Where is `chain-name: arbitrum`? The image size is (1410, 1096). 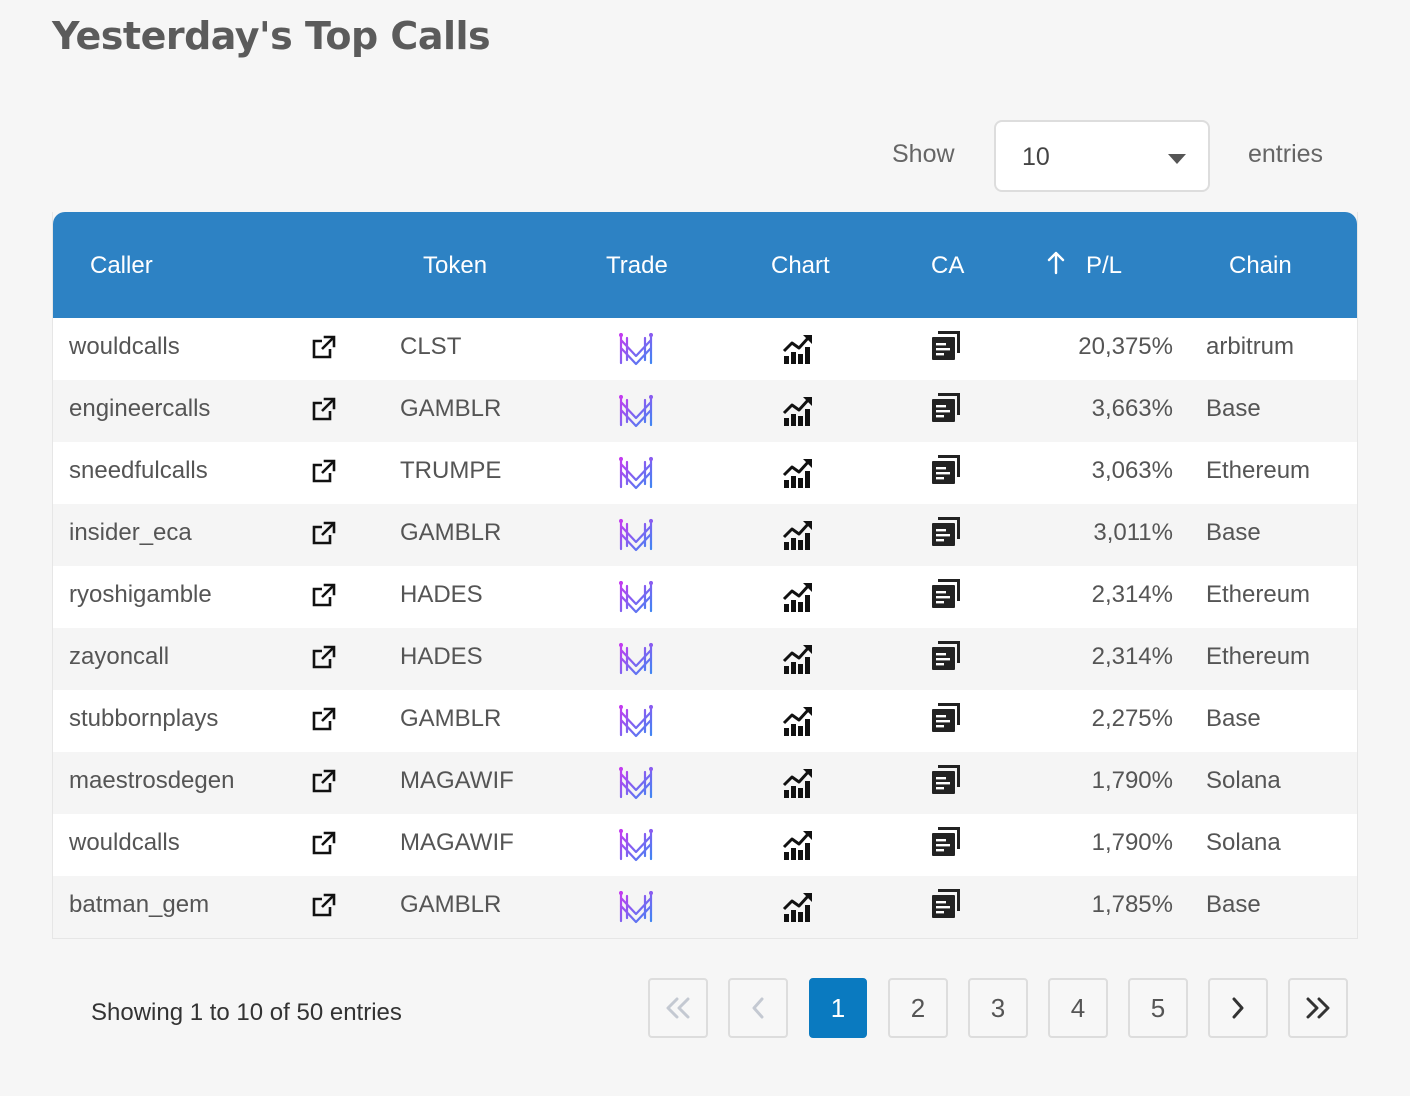 chain-name: arbitrum is located at coordinates (1250, 346).